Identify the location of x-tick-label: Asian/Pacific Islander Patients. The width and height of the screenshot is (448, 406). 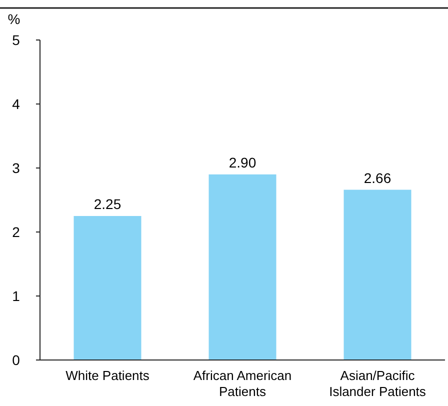
(377, 383).